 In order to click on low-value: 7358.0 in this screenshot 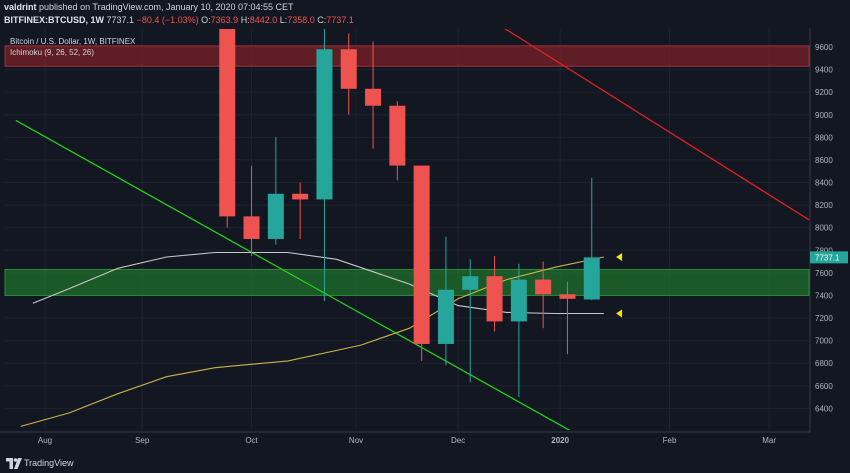, I will do `click(301, 20)`.